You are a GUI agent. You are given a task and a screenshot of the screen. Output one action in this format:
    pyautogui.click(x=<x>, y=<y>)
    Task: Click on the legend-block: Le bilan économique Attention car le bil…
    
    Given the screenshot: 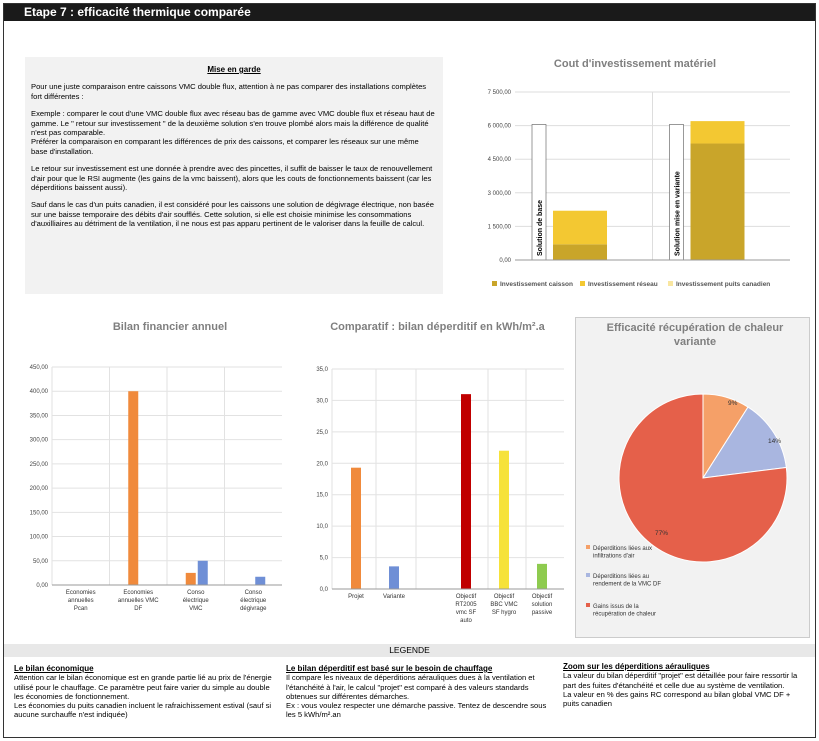 What is the action you would take?
    pyautogui.click(x=146, y=692)
    